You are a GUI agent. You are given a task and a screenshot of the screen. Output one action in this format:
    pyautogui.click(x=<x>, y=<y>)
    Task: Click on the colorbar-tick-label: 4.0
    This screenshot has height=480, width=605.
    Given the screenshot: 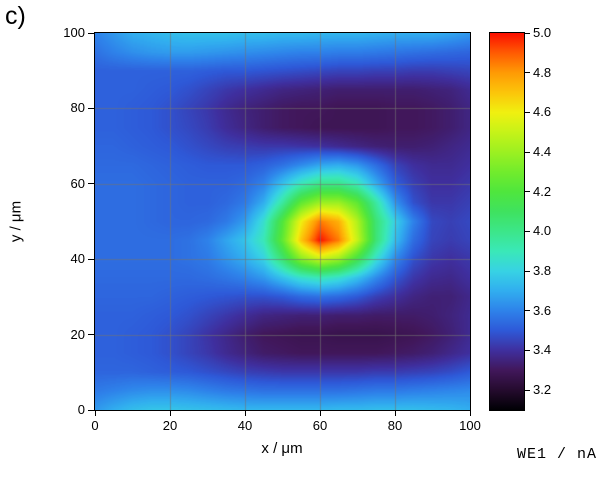 What is the action you would take?
    pyautogui.click(x=542, y=231)
    